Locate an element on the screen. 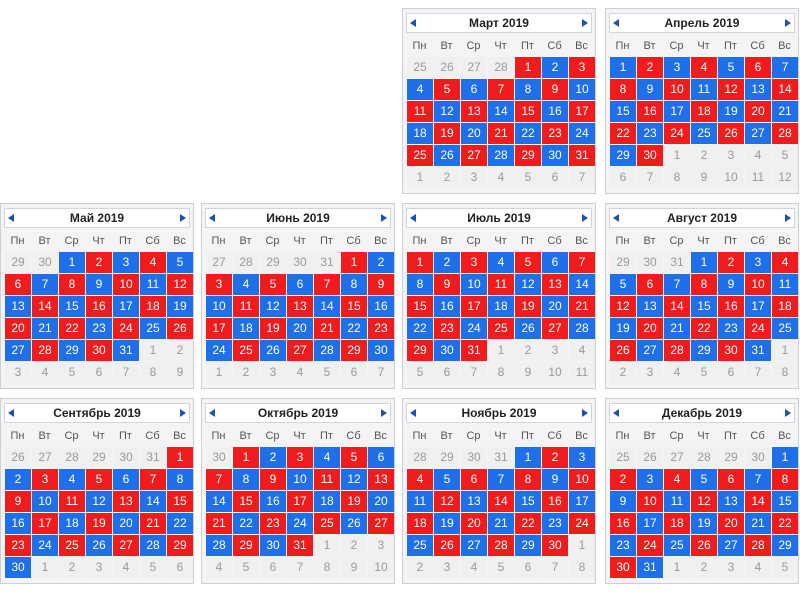 The height and width of the screenshot is (600, 800). outside-day-cell: 2 is located at coordinates (623, 372).